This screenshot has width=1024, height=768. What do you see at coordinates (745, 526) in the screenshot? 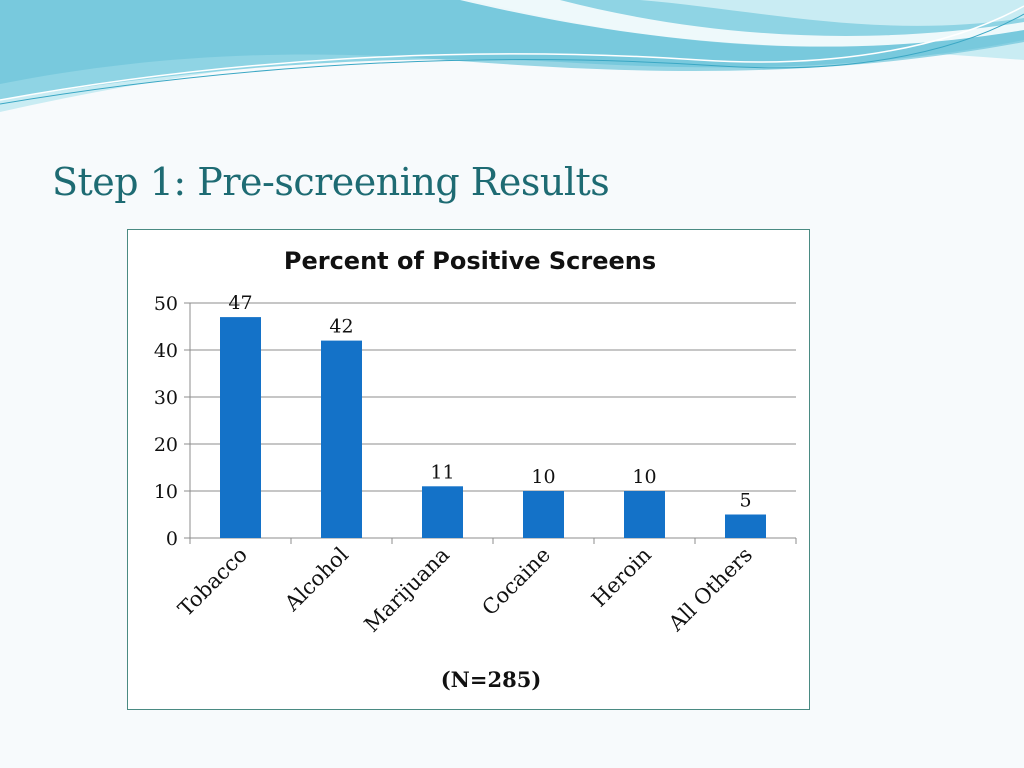
I see `bar-all-others` at bounding box center [745, 526].